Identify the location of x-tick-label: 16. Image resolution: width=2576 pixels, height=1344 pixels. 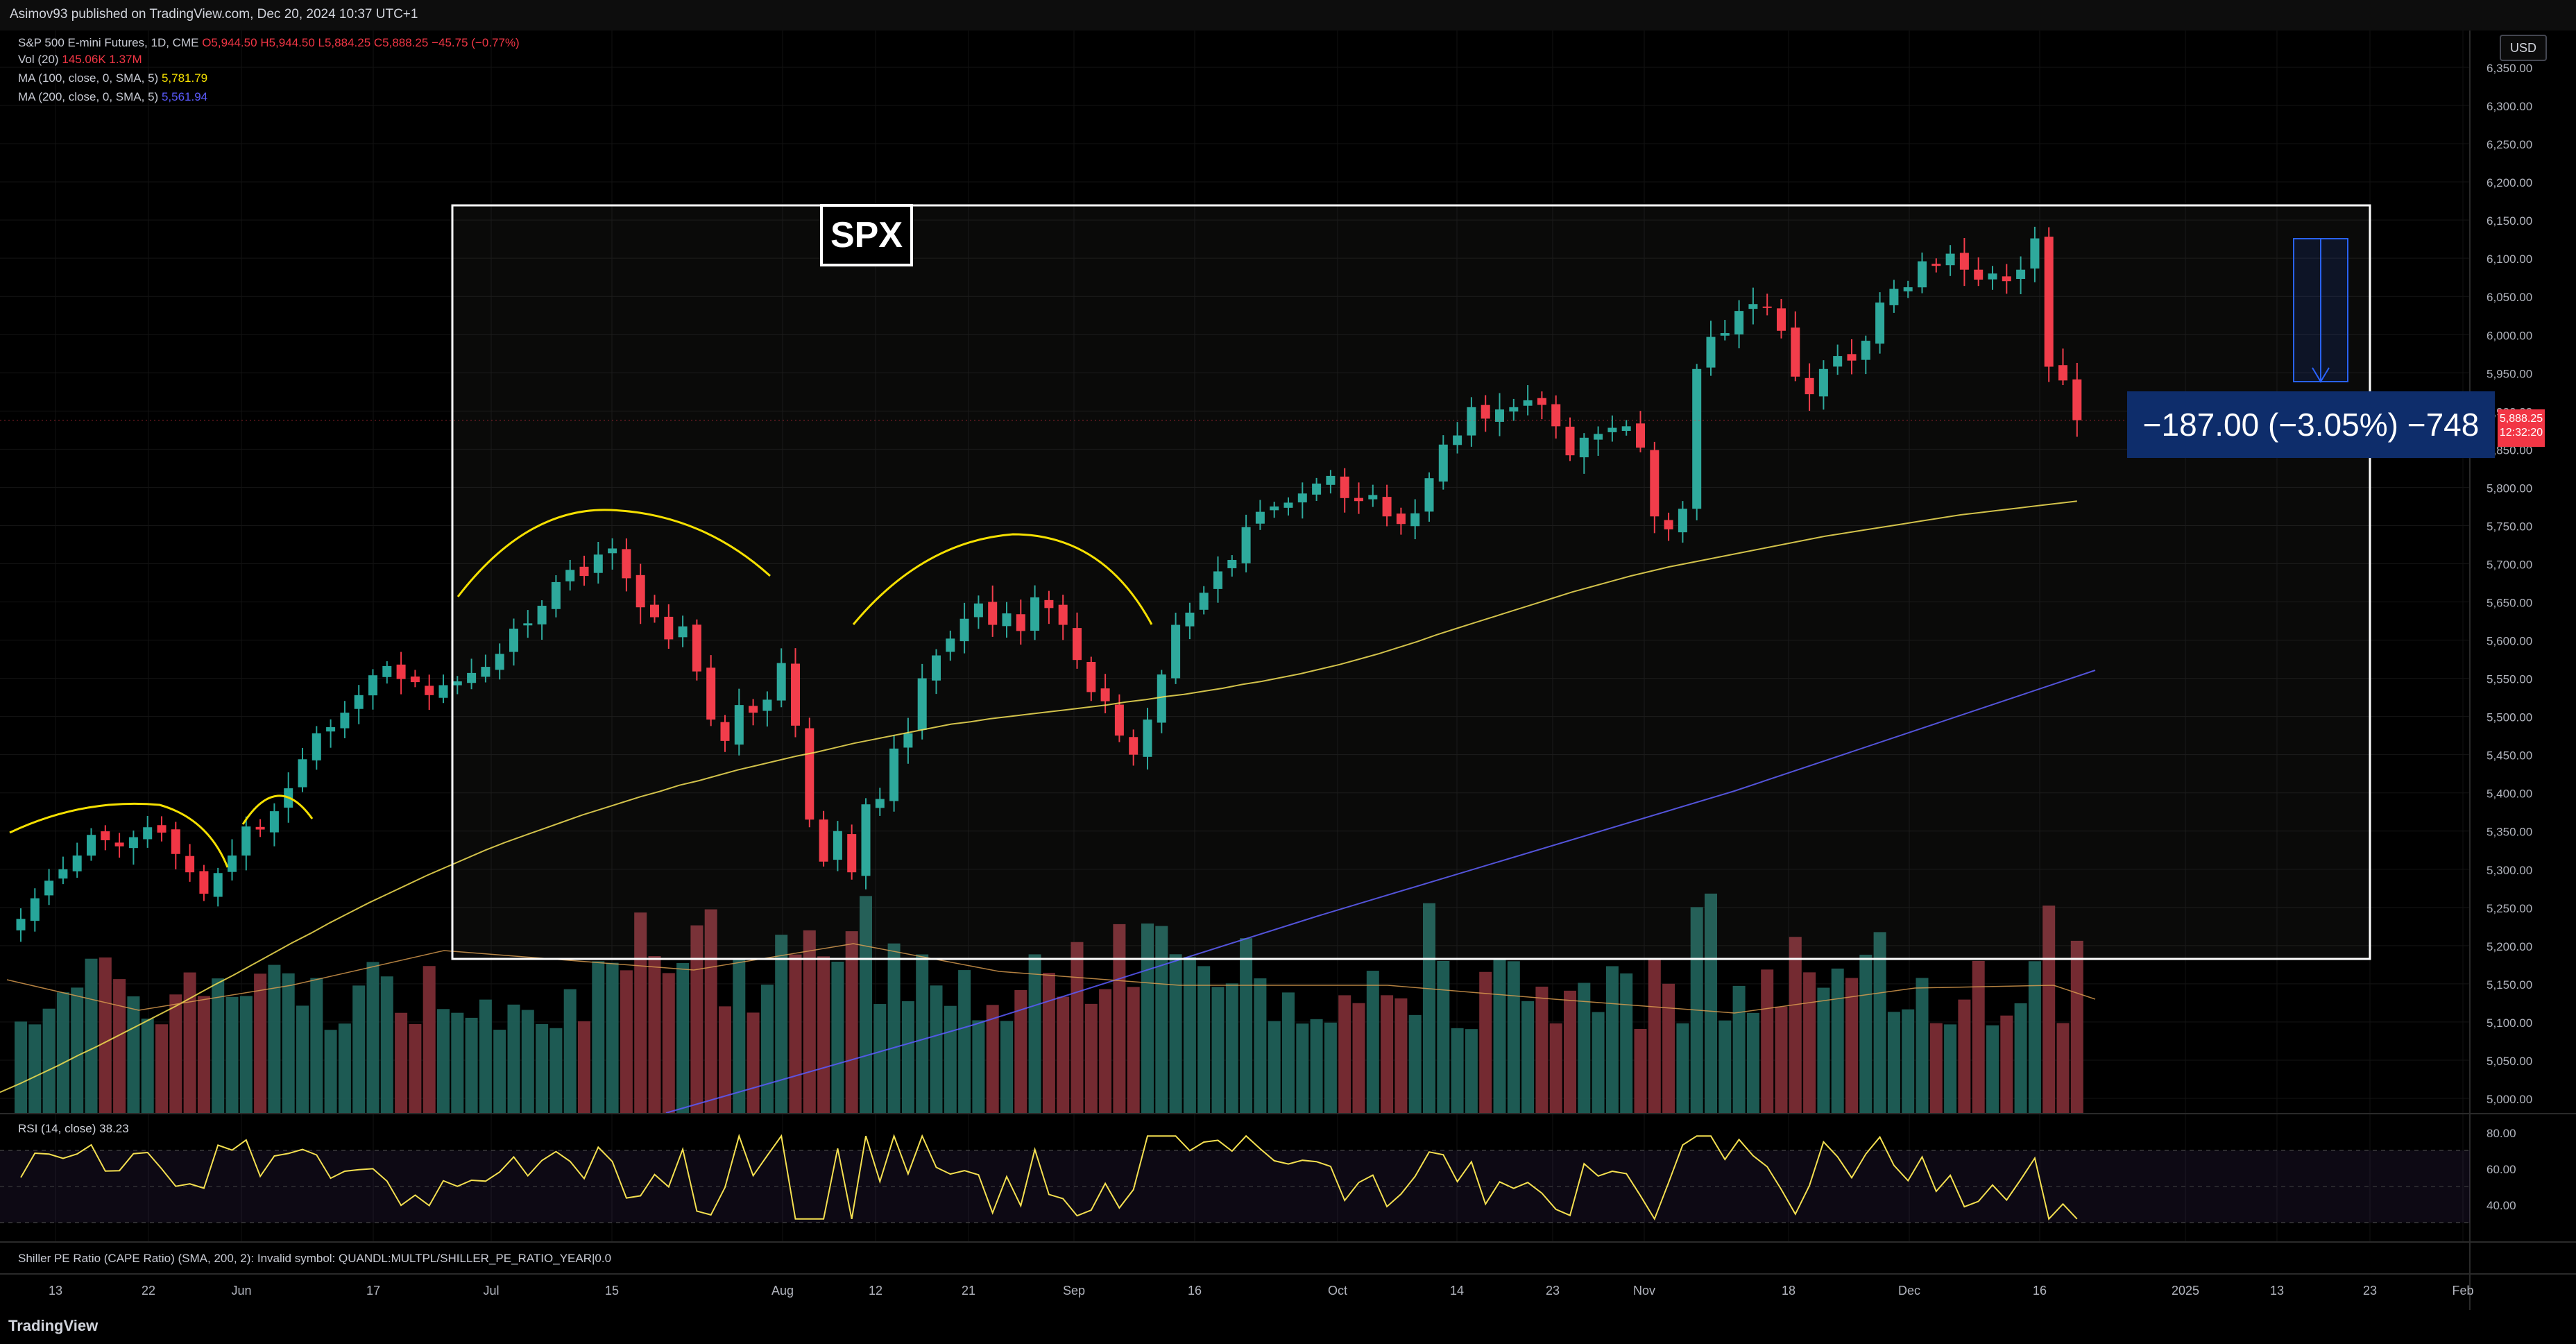
(1195, 1291).